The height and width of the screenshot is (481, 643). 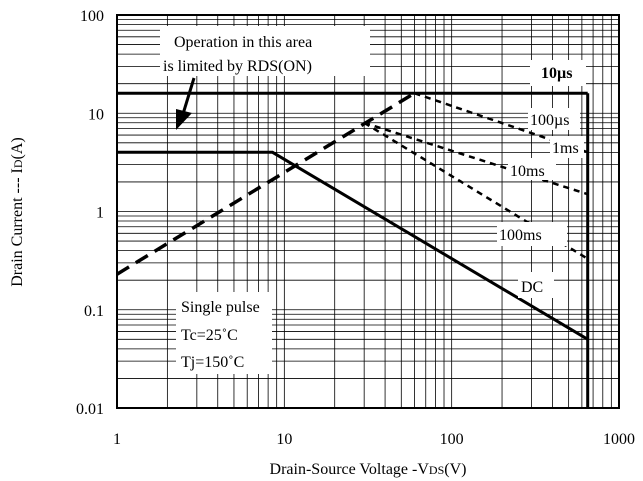 What do you see at coordinates (527, 171) in the screenshot?
I see `label-10ms: 10ms` at bounding box center [527, 171].